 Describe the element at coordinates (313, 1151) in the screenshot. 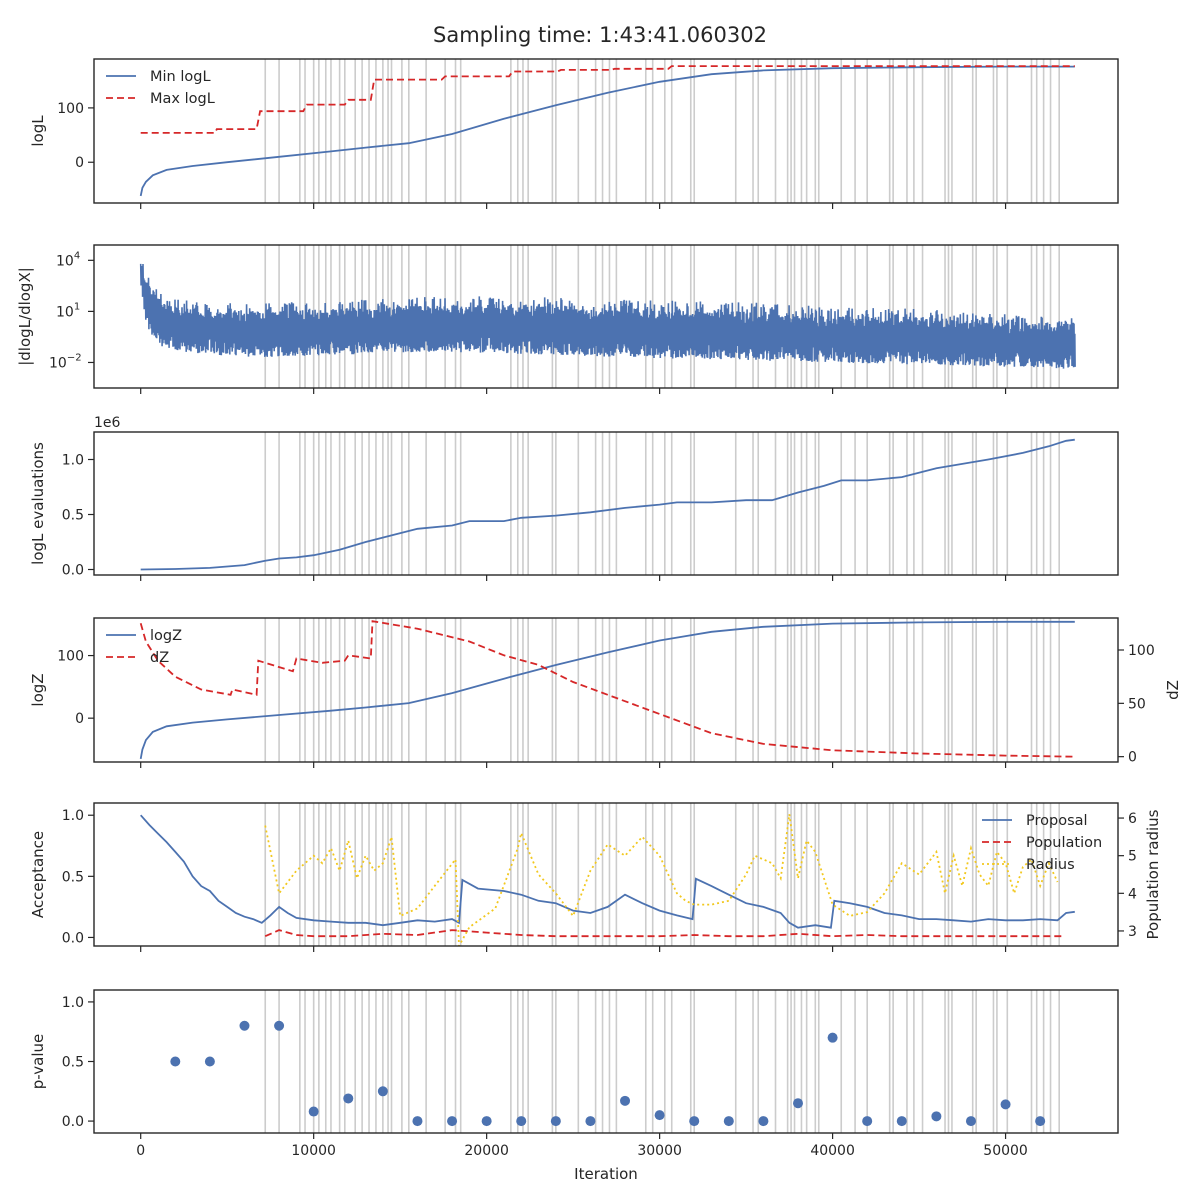

I see `x-tick-label: 10000` at that location.